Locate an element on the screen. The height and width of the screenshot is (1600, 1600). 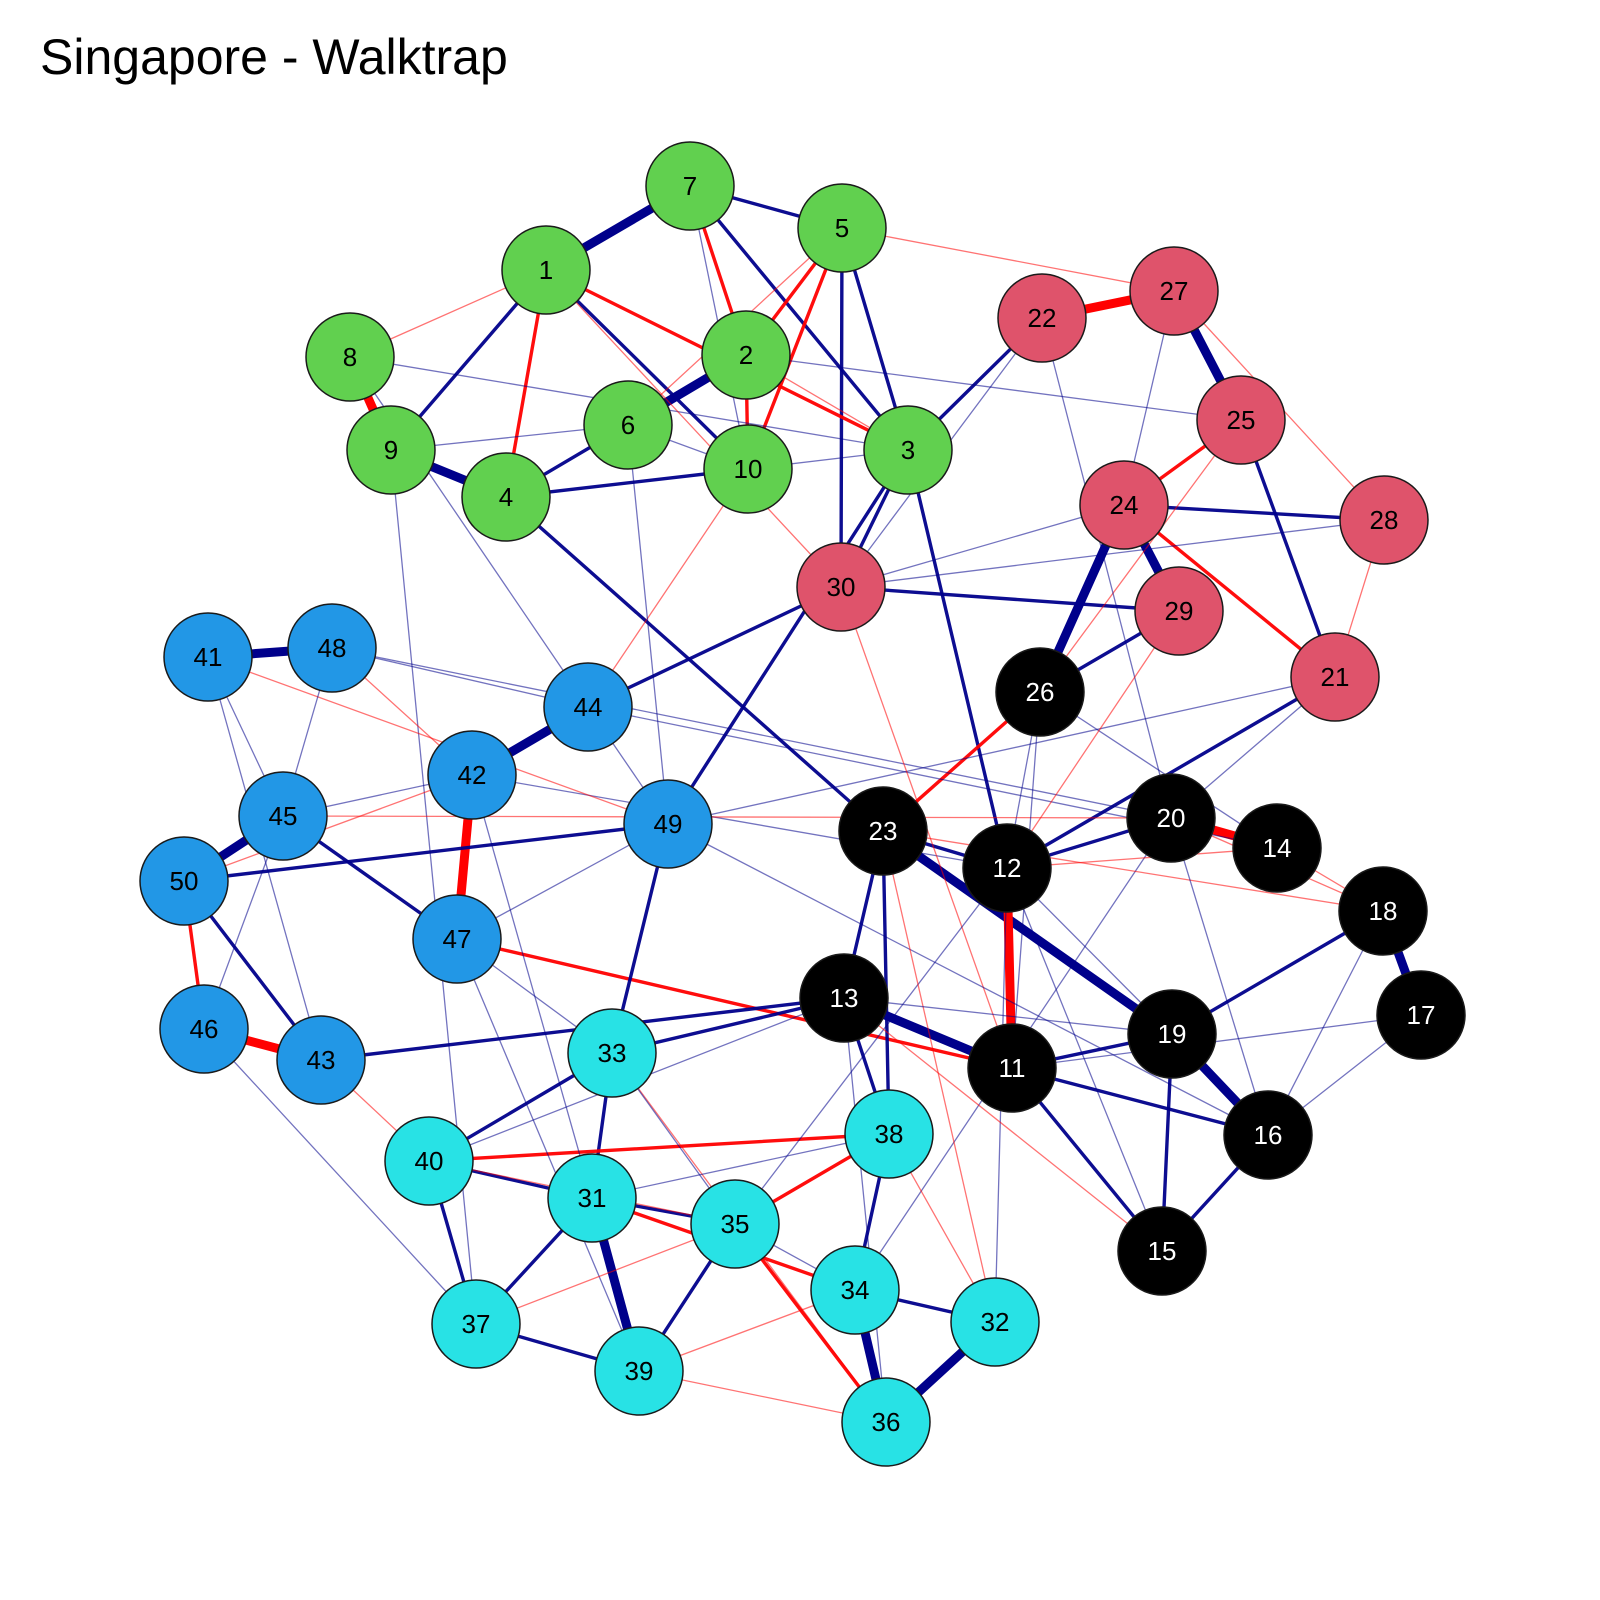
node-28: 28 is located at coordinates (1384, 520).